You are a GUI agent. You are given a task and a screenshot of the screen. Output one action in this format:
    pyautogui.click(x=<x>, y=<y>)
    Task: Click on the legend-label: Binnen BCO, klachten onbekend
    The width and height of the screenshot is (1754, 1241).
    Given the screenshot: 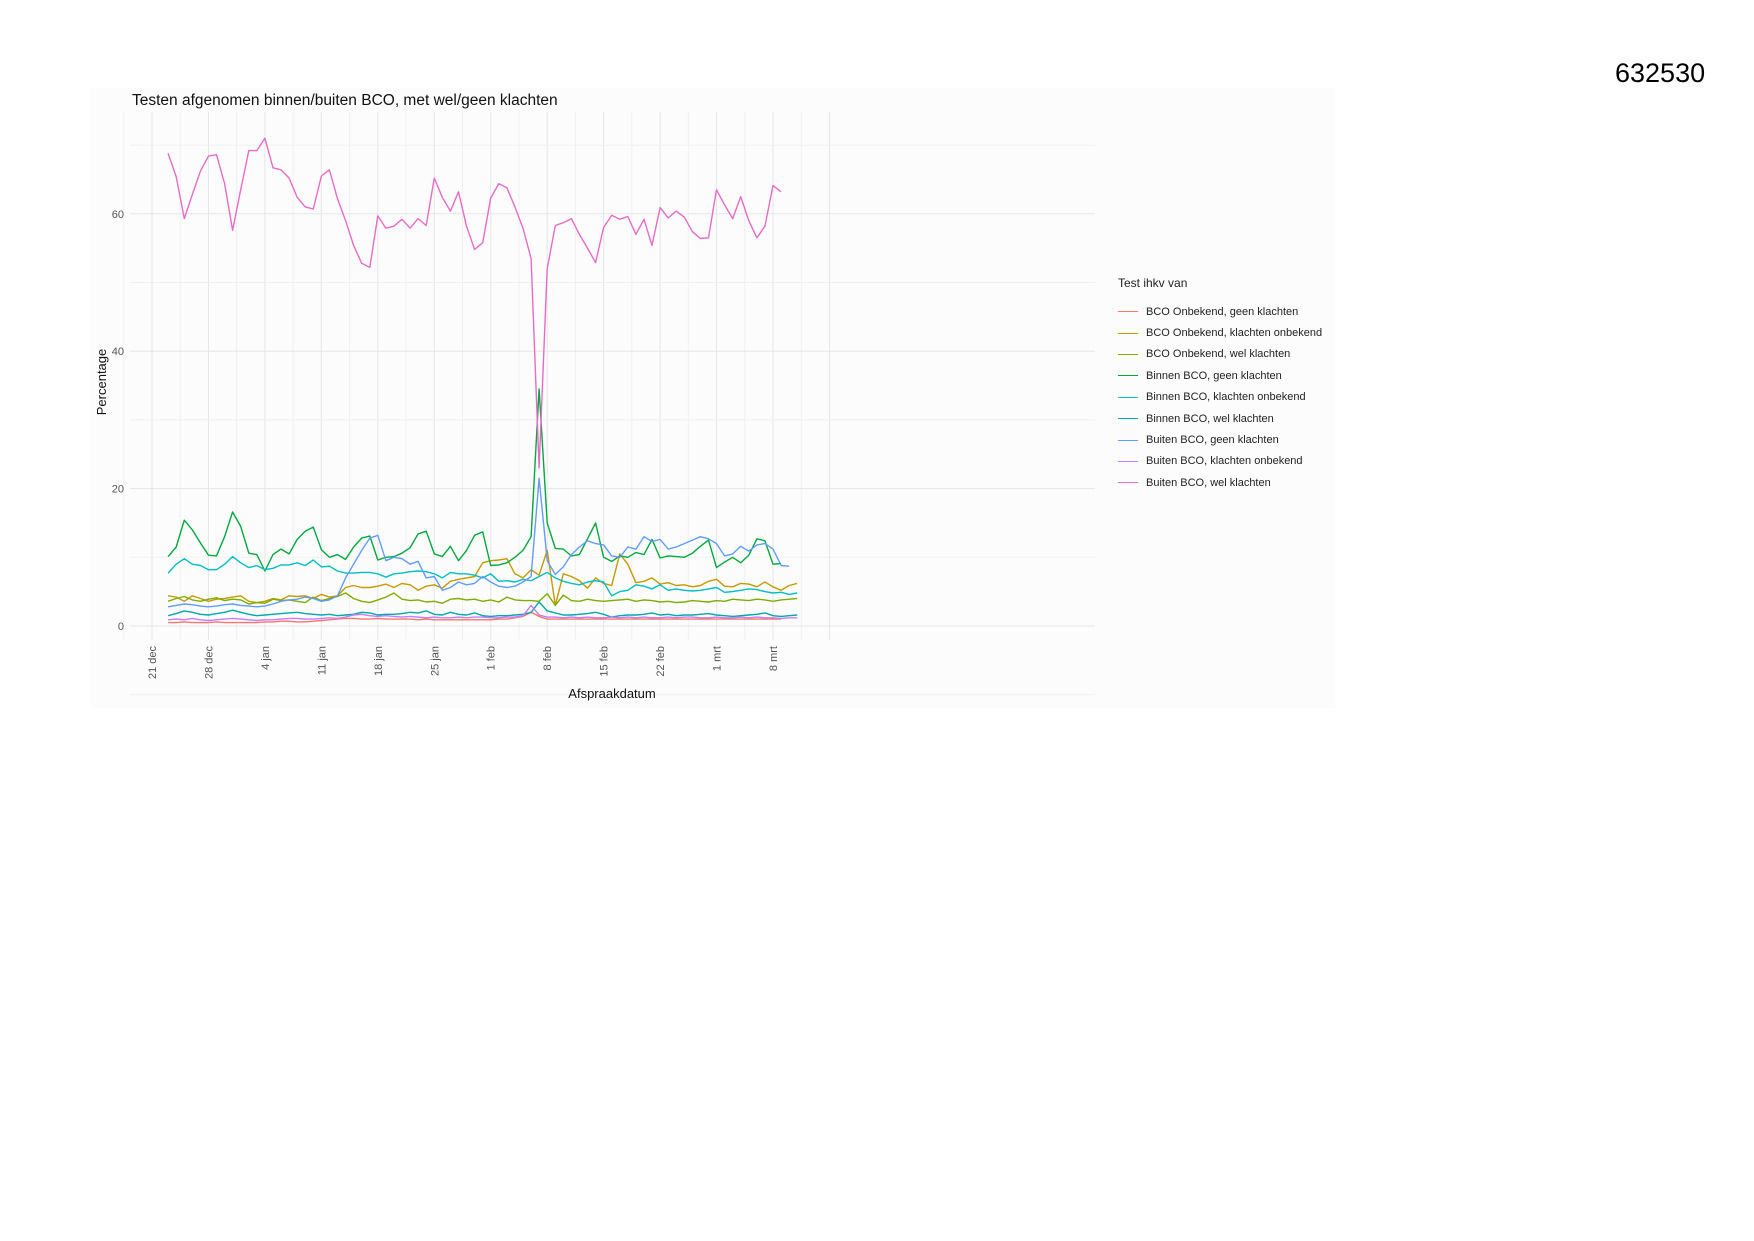 What is the action you would take?
    pyautogui.click(x=1226, y=397)
    